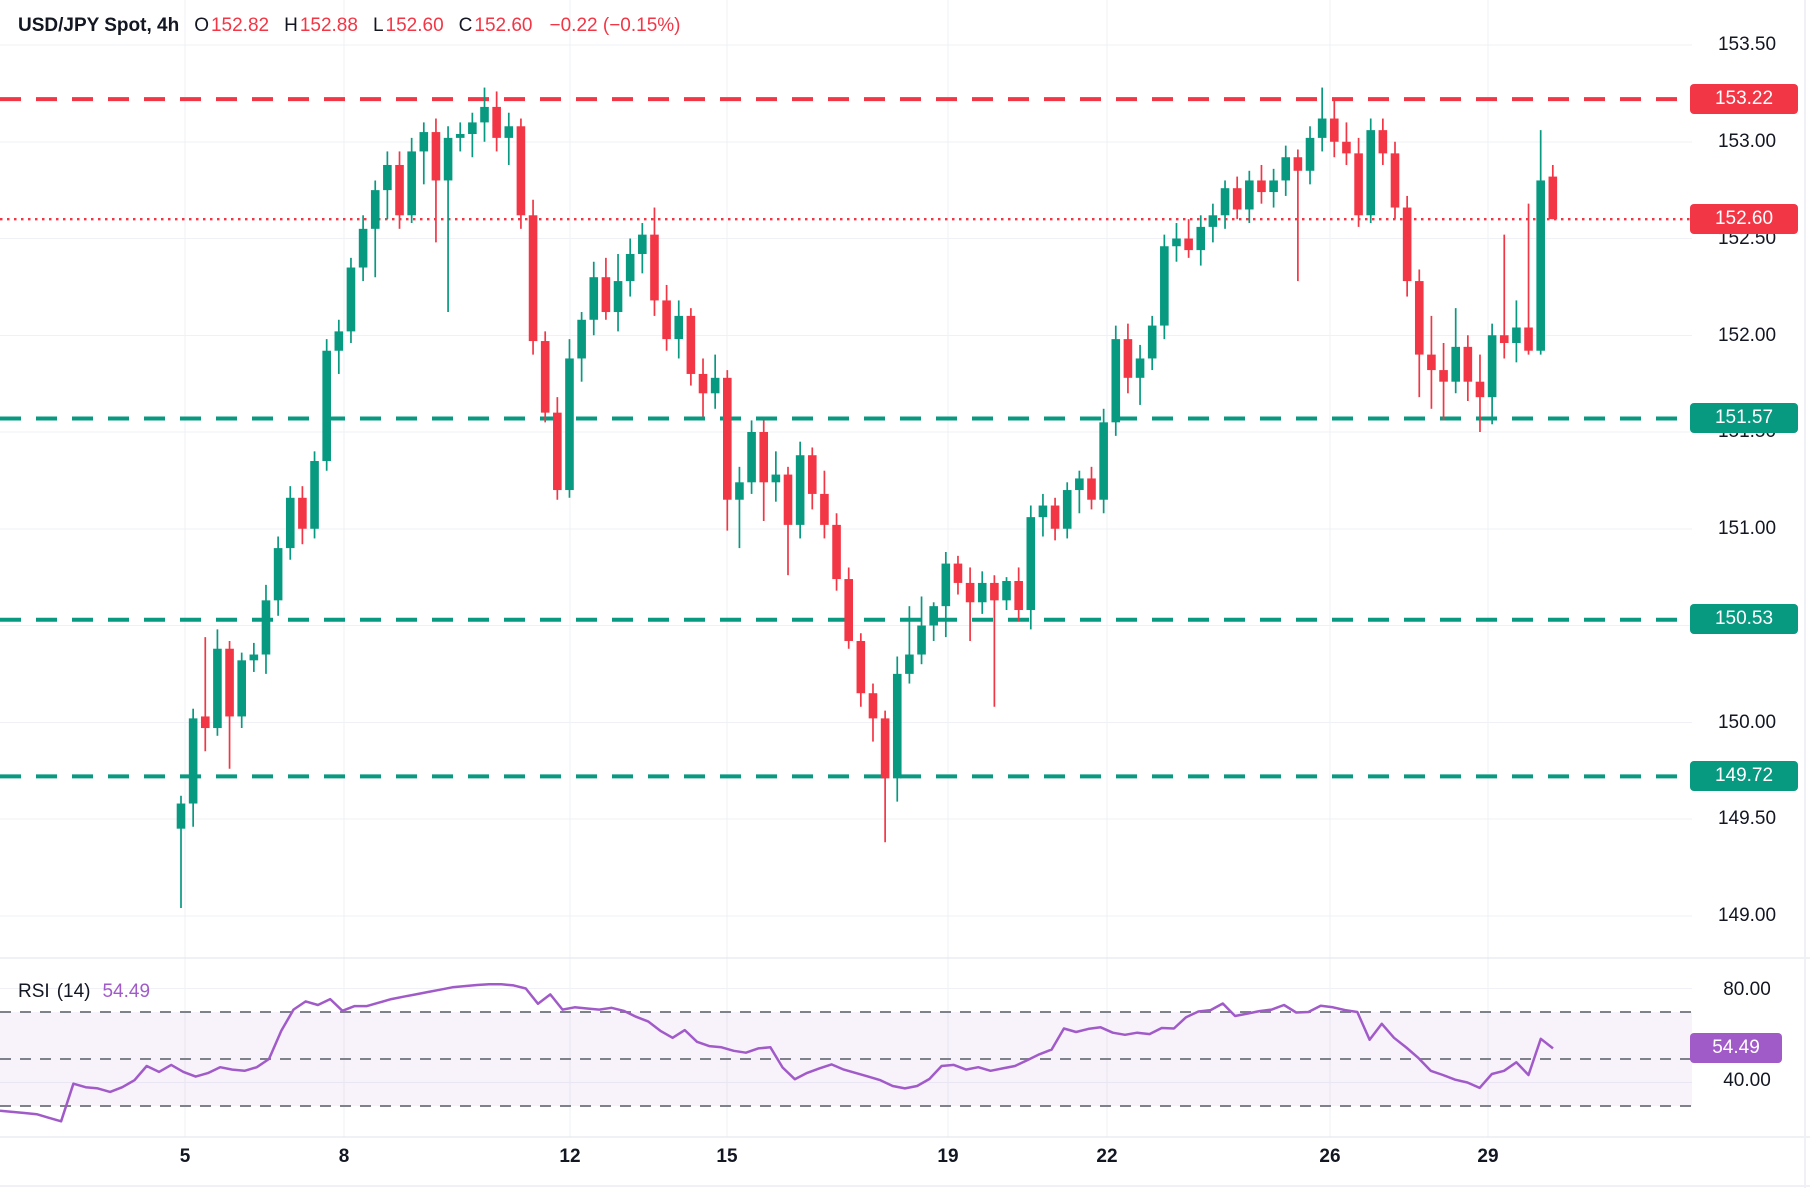 The width and height of the screenshot is (1810, 1188). I want to click on time-axis-label: 19, so click(948, 1156).